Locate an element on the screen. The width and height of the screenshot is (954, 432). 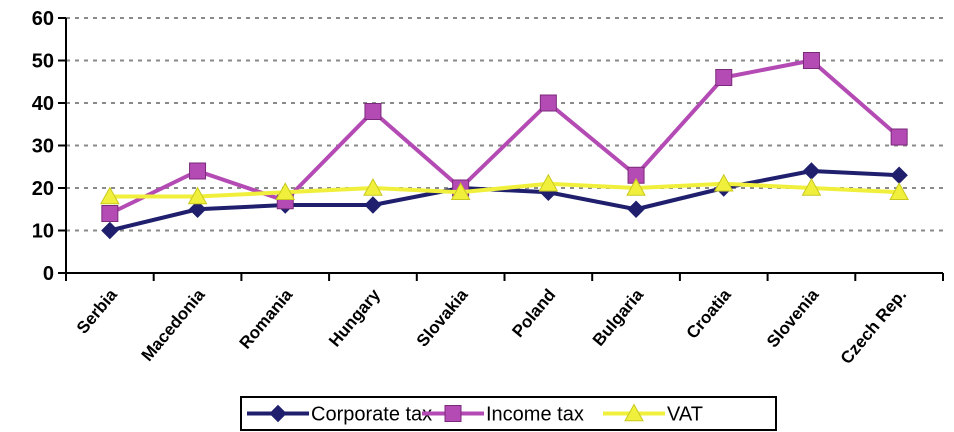
legend: Corporate tax Income tax VAT is located at coordinates (508, 413).